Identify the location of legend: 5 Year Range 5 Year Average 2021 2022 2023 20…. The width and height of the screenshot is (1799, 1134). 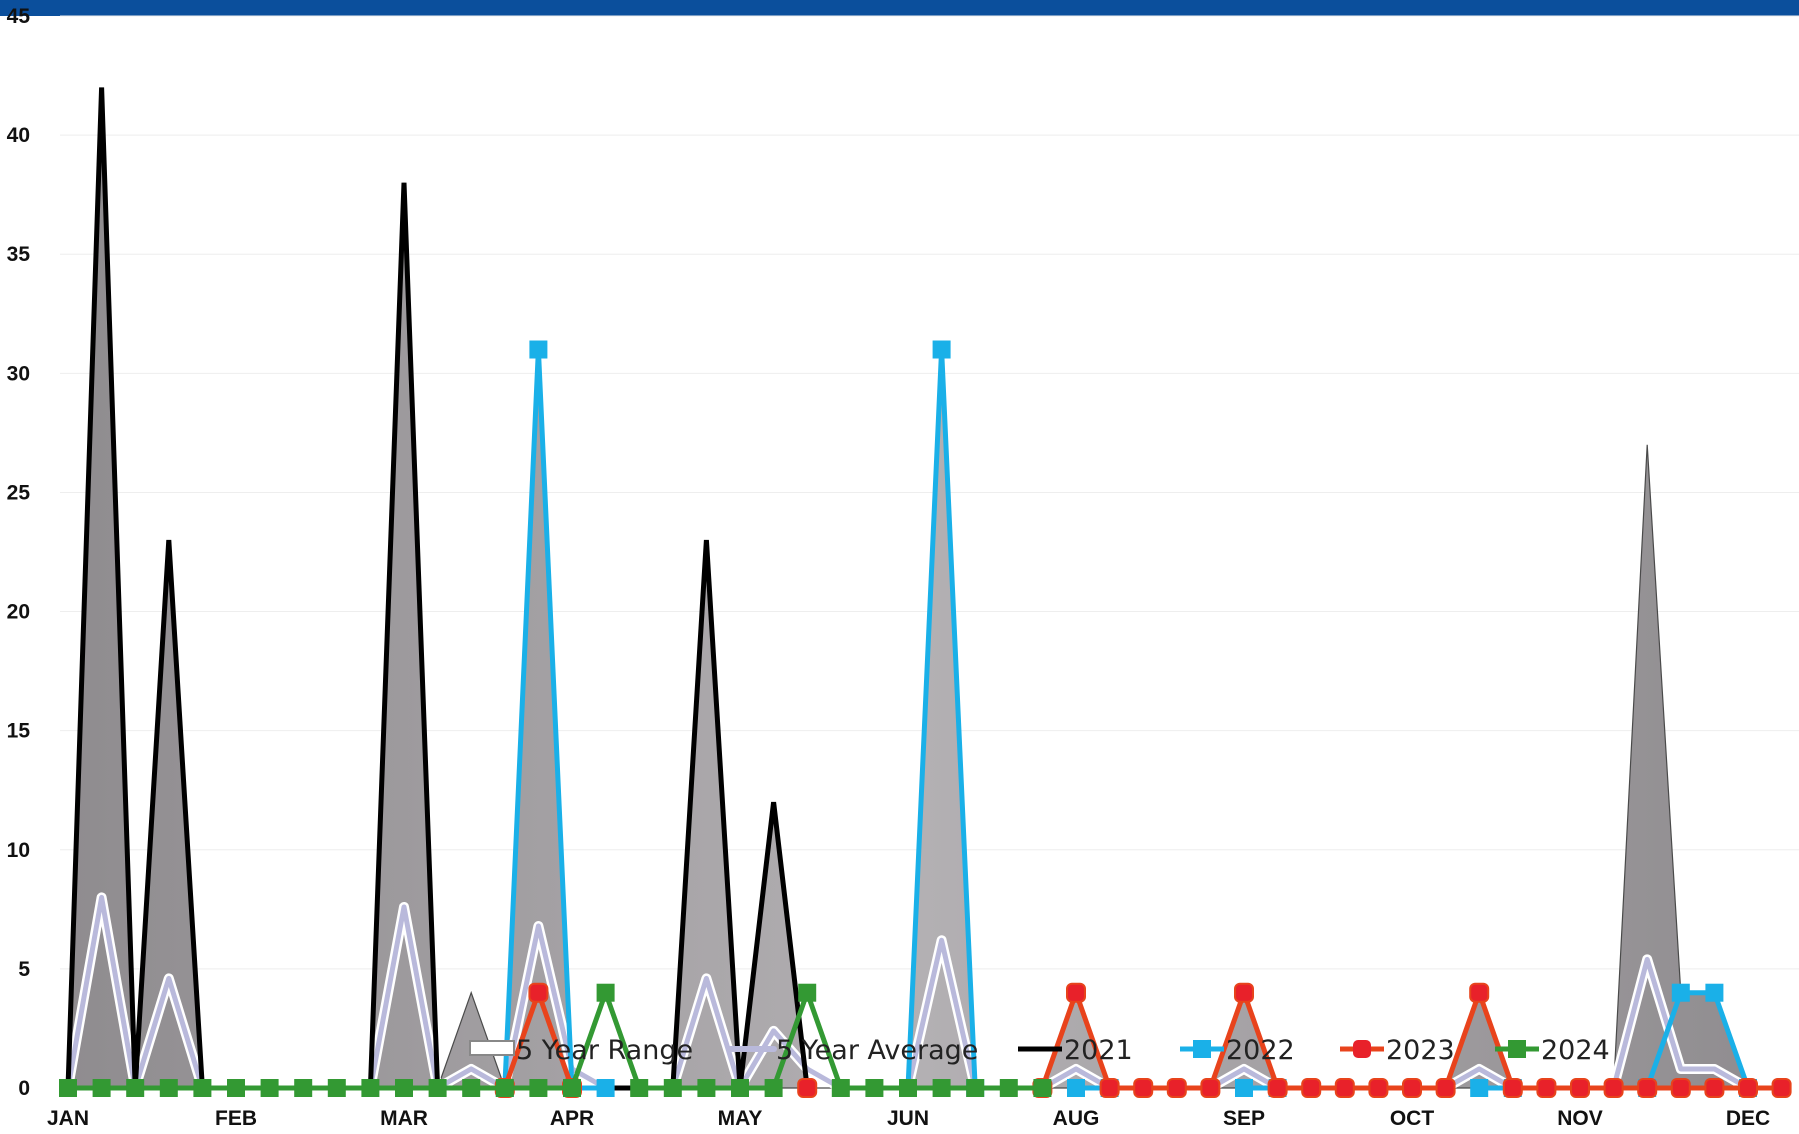
(1039, 1050).